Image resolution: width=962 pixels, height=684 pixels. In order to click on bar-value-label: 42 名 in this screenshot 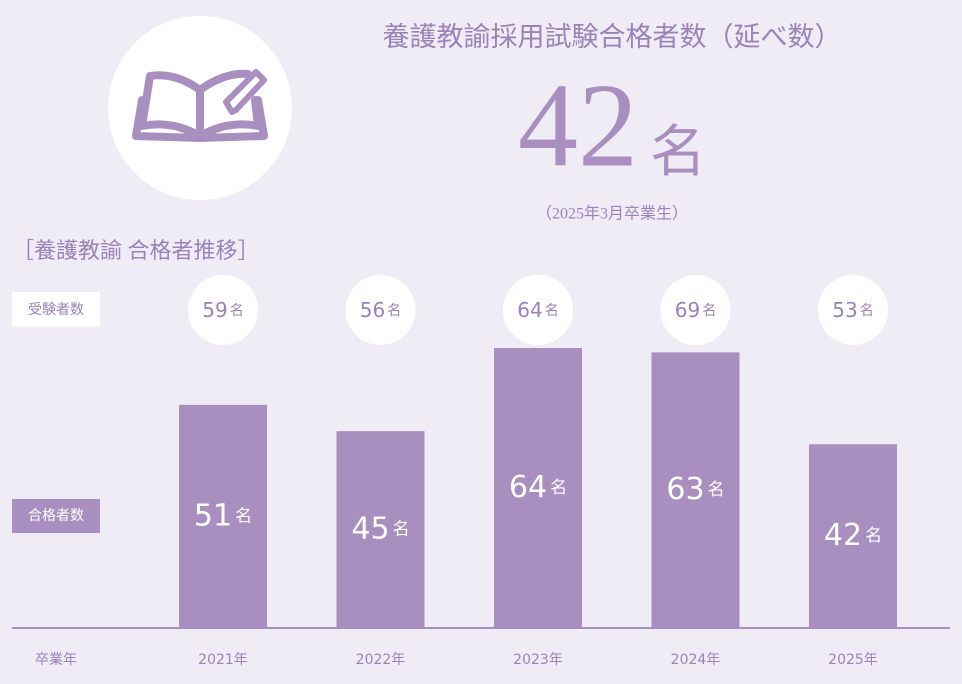, I will do `click(853, 535)`.